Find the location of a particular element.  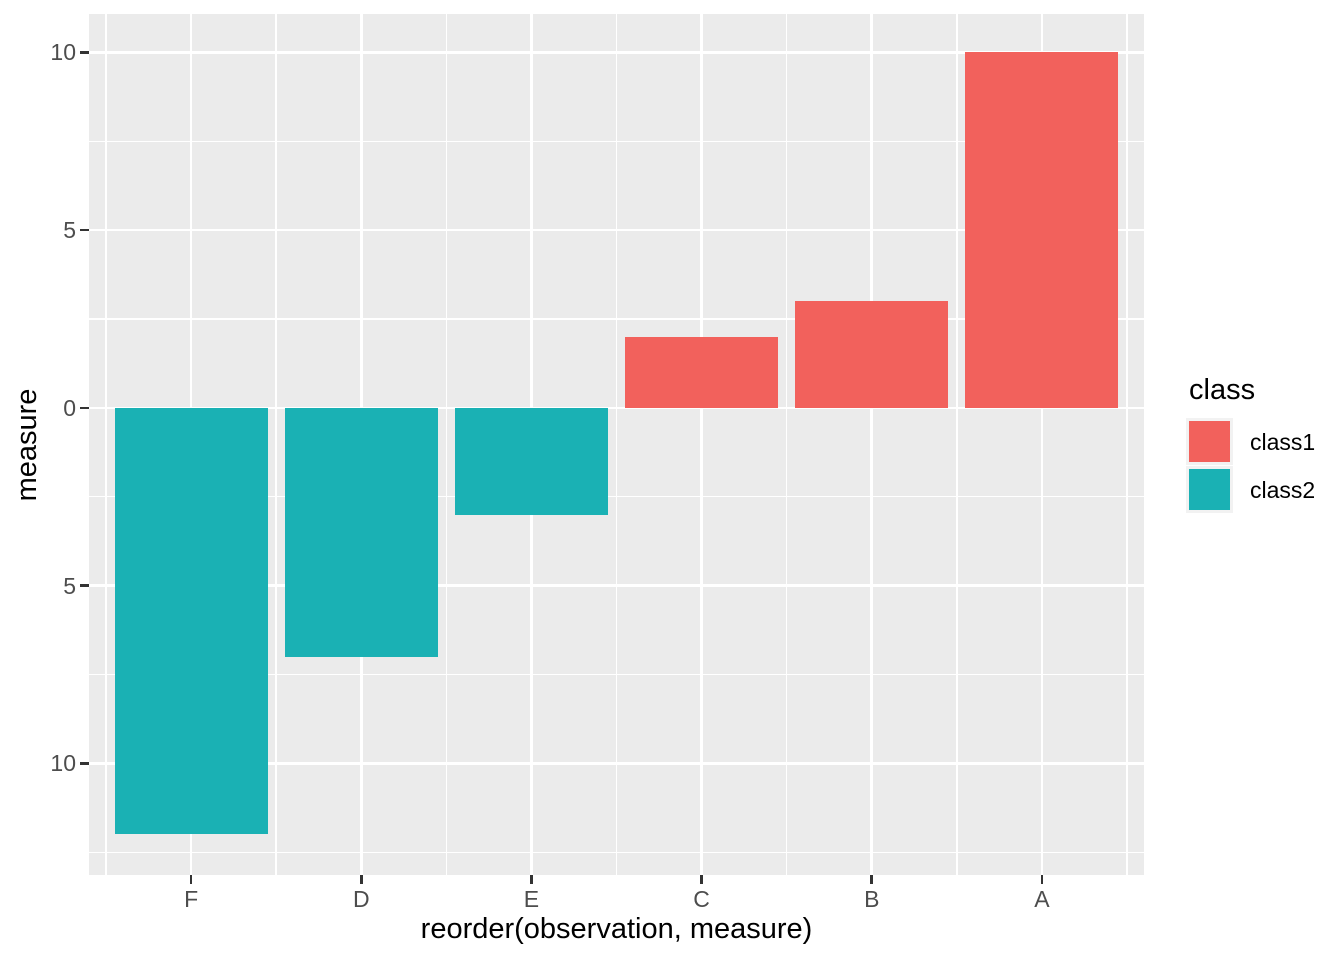

legend-key-class2 is located at coordinates (1209, 489).